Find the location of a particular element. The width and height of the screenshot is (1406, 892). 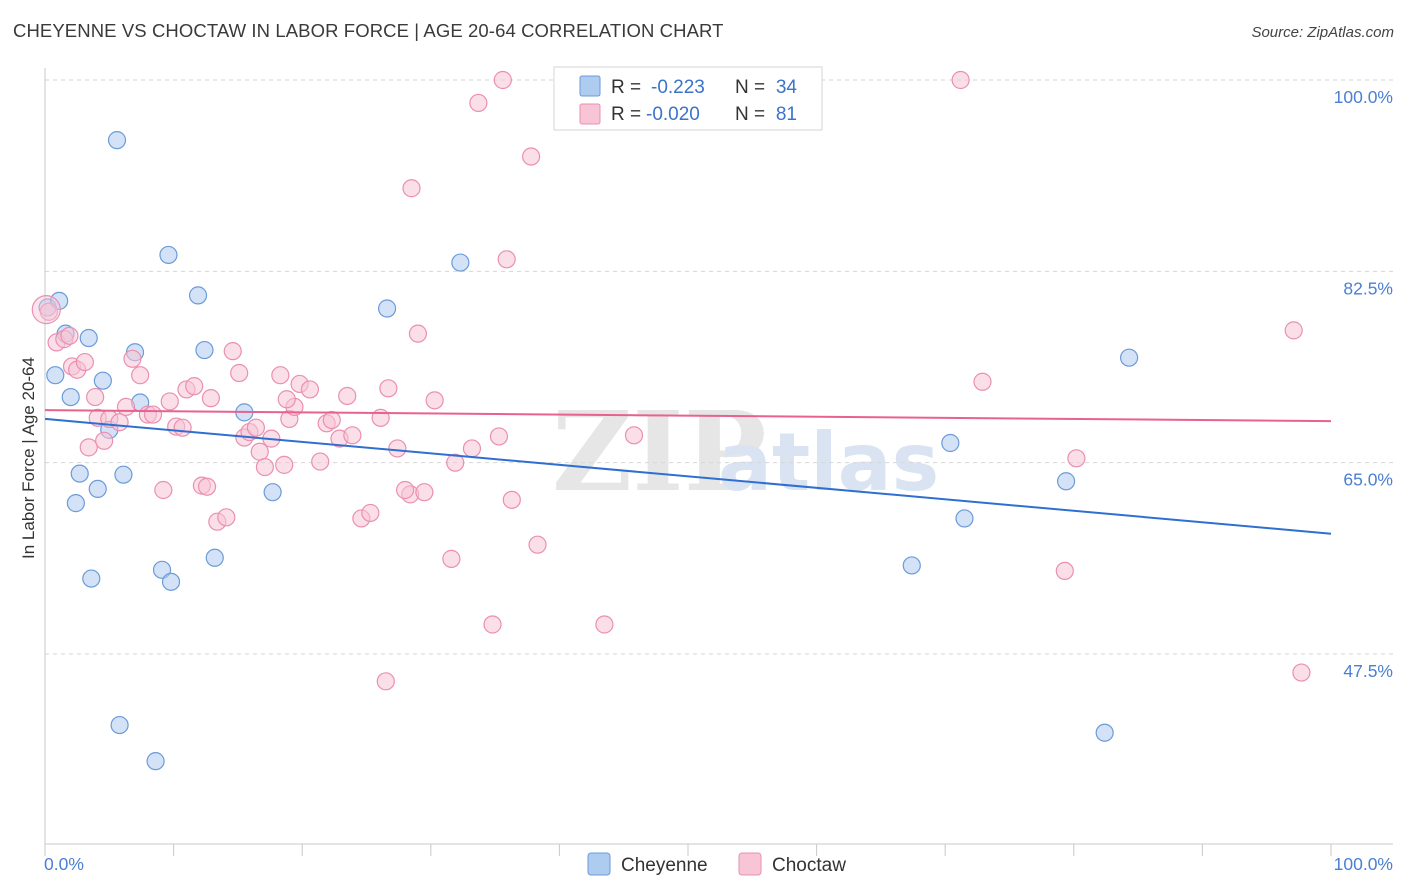

legend-r-label-choctaw: R = is located at coordinates (626, 114).